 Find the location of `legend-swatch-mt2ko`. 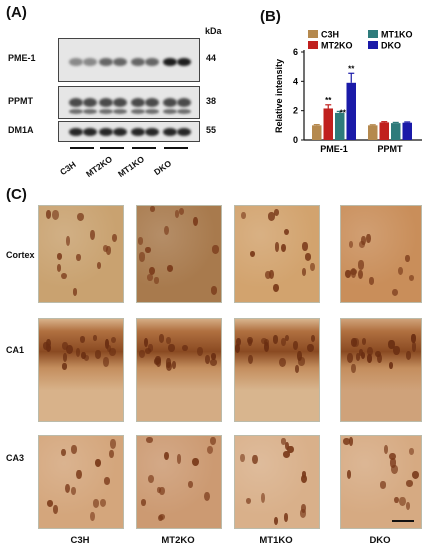

legend-swatch-mt2ko is located at coordinates (313, 45).